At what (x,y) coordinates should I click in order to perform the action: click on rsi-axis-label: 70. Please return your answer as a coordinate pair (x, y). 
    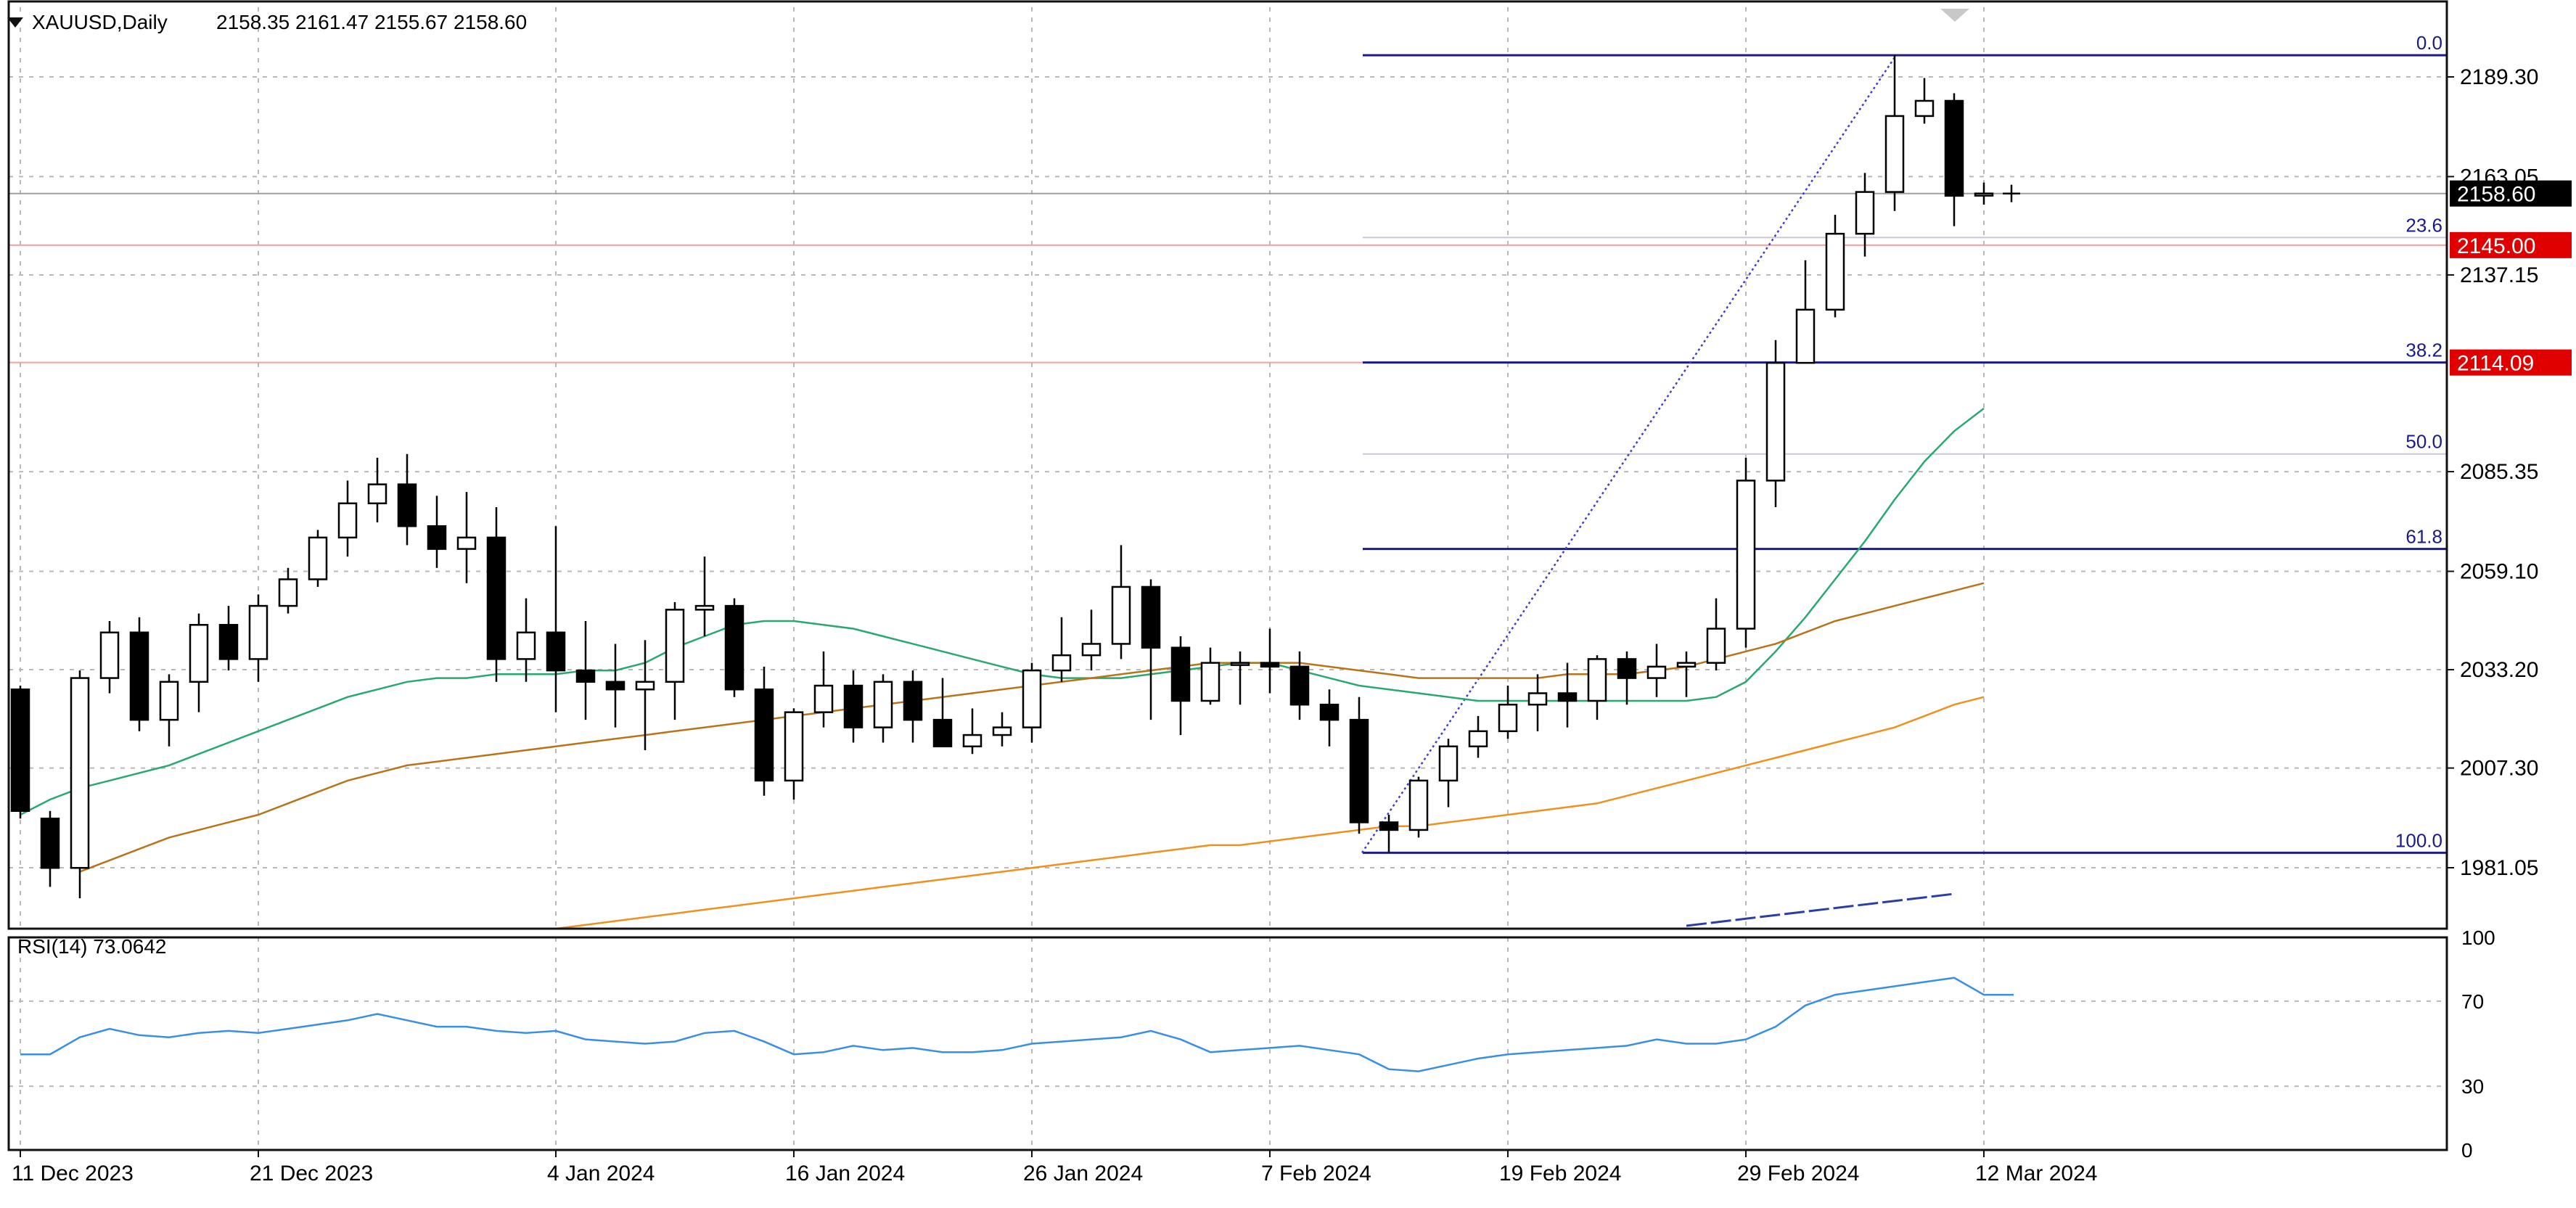
    Looking at the image, I should click on (2472, 1001).